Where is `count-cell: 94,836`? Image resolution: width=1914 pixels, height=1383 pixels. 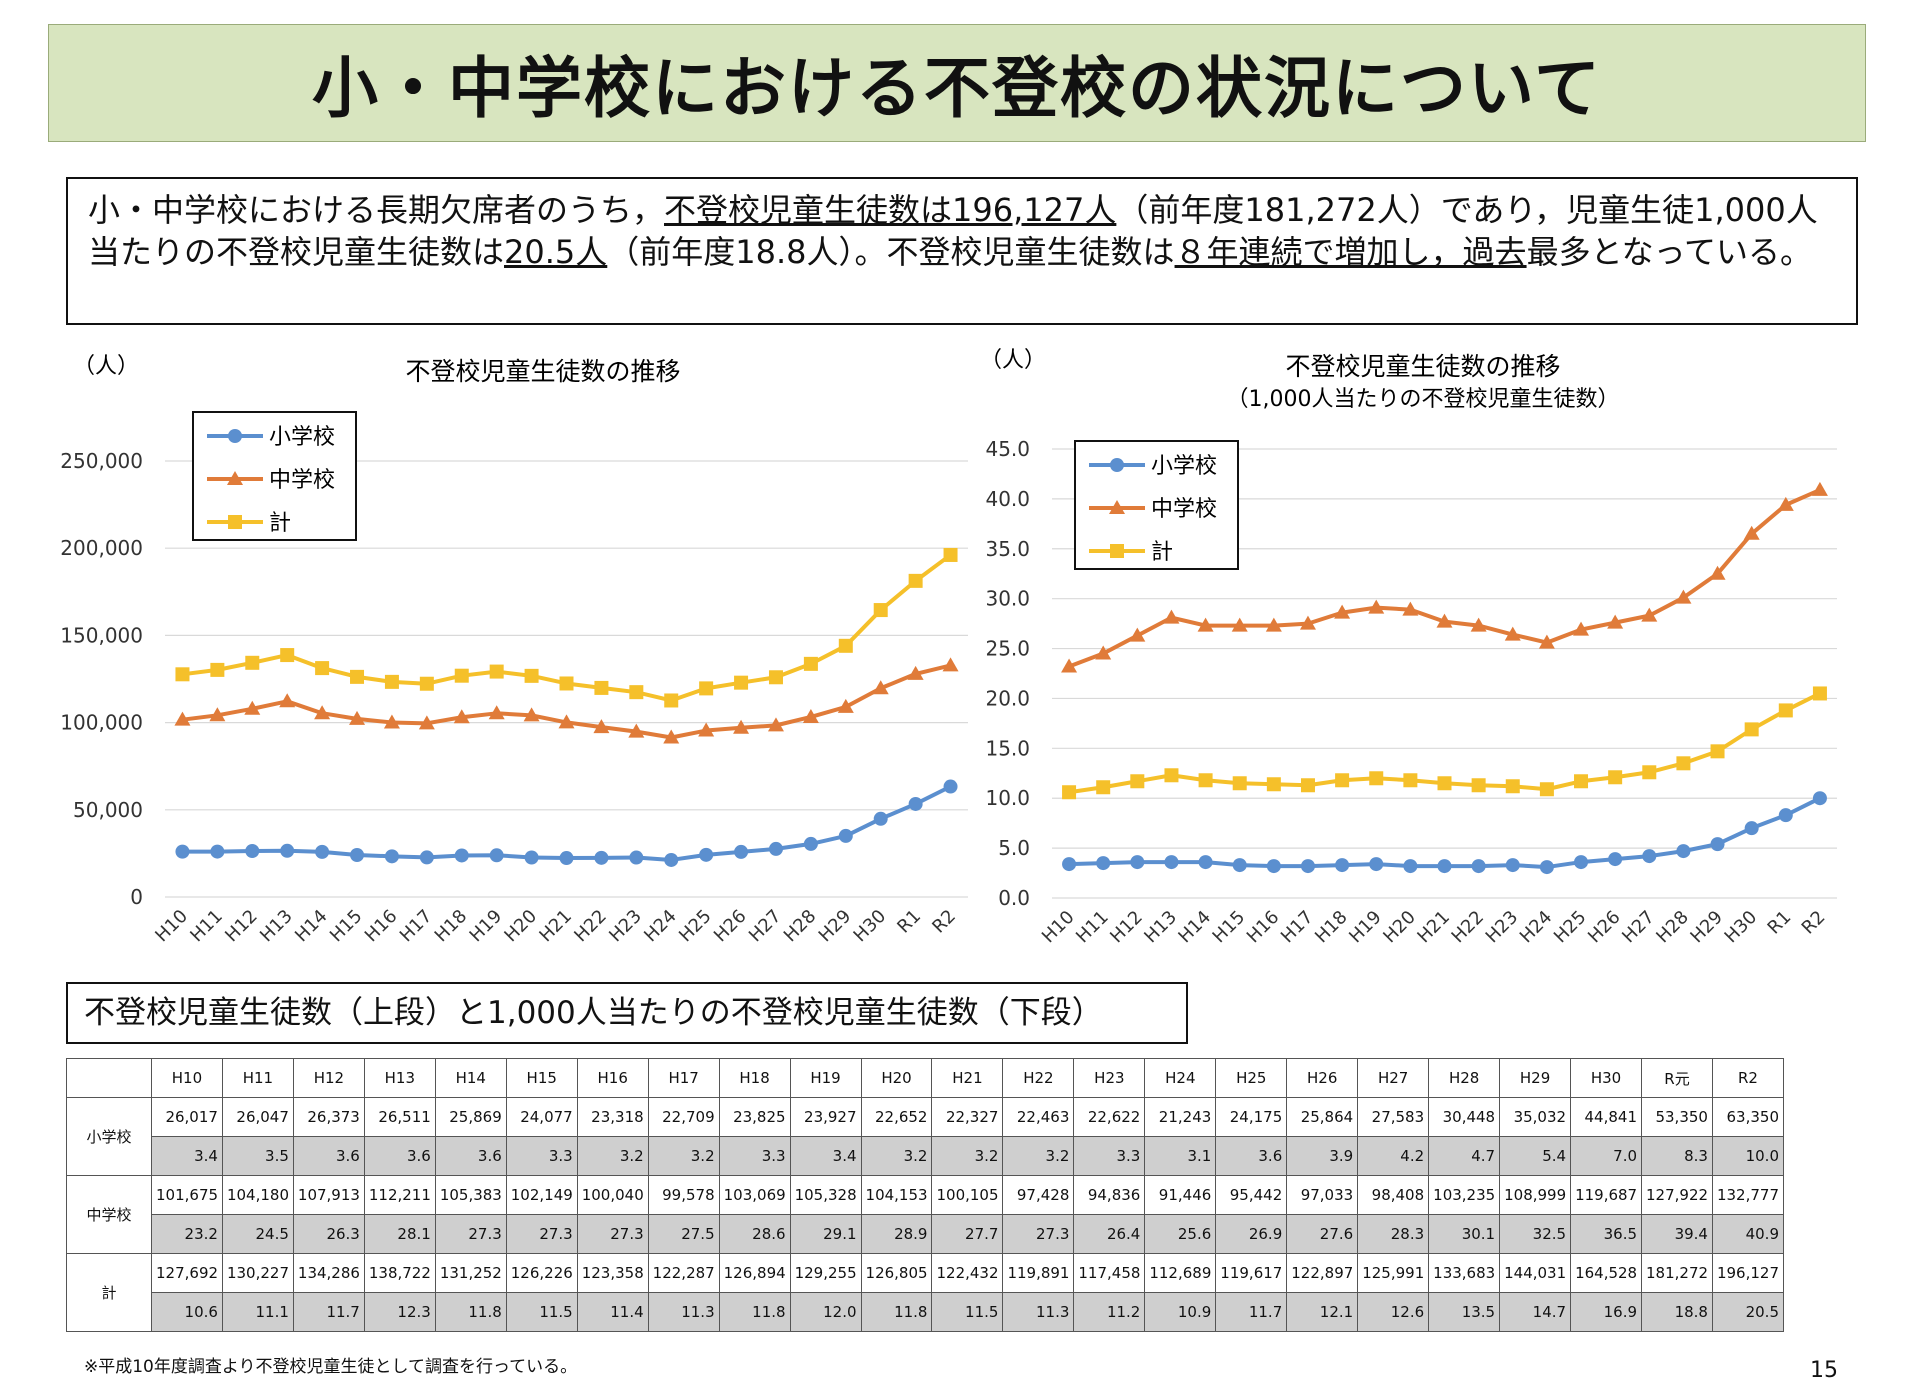 count-cell: 94,836 is located at coordinates (1109, 1195).